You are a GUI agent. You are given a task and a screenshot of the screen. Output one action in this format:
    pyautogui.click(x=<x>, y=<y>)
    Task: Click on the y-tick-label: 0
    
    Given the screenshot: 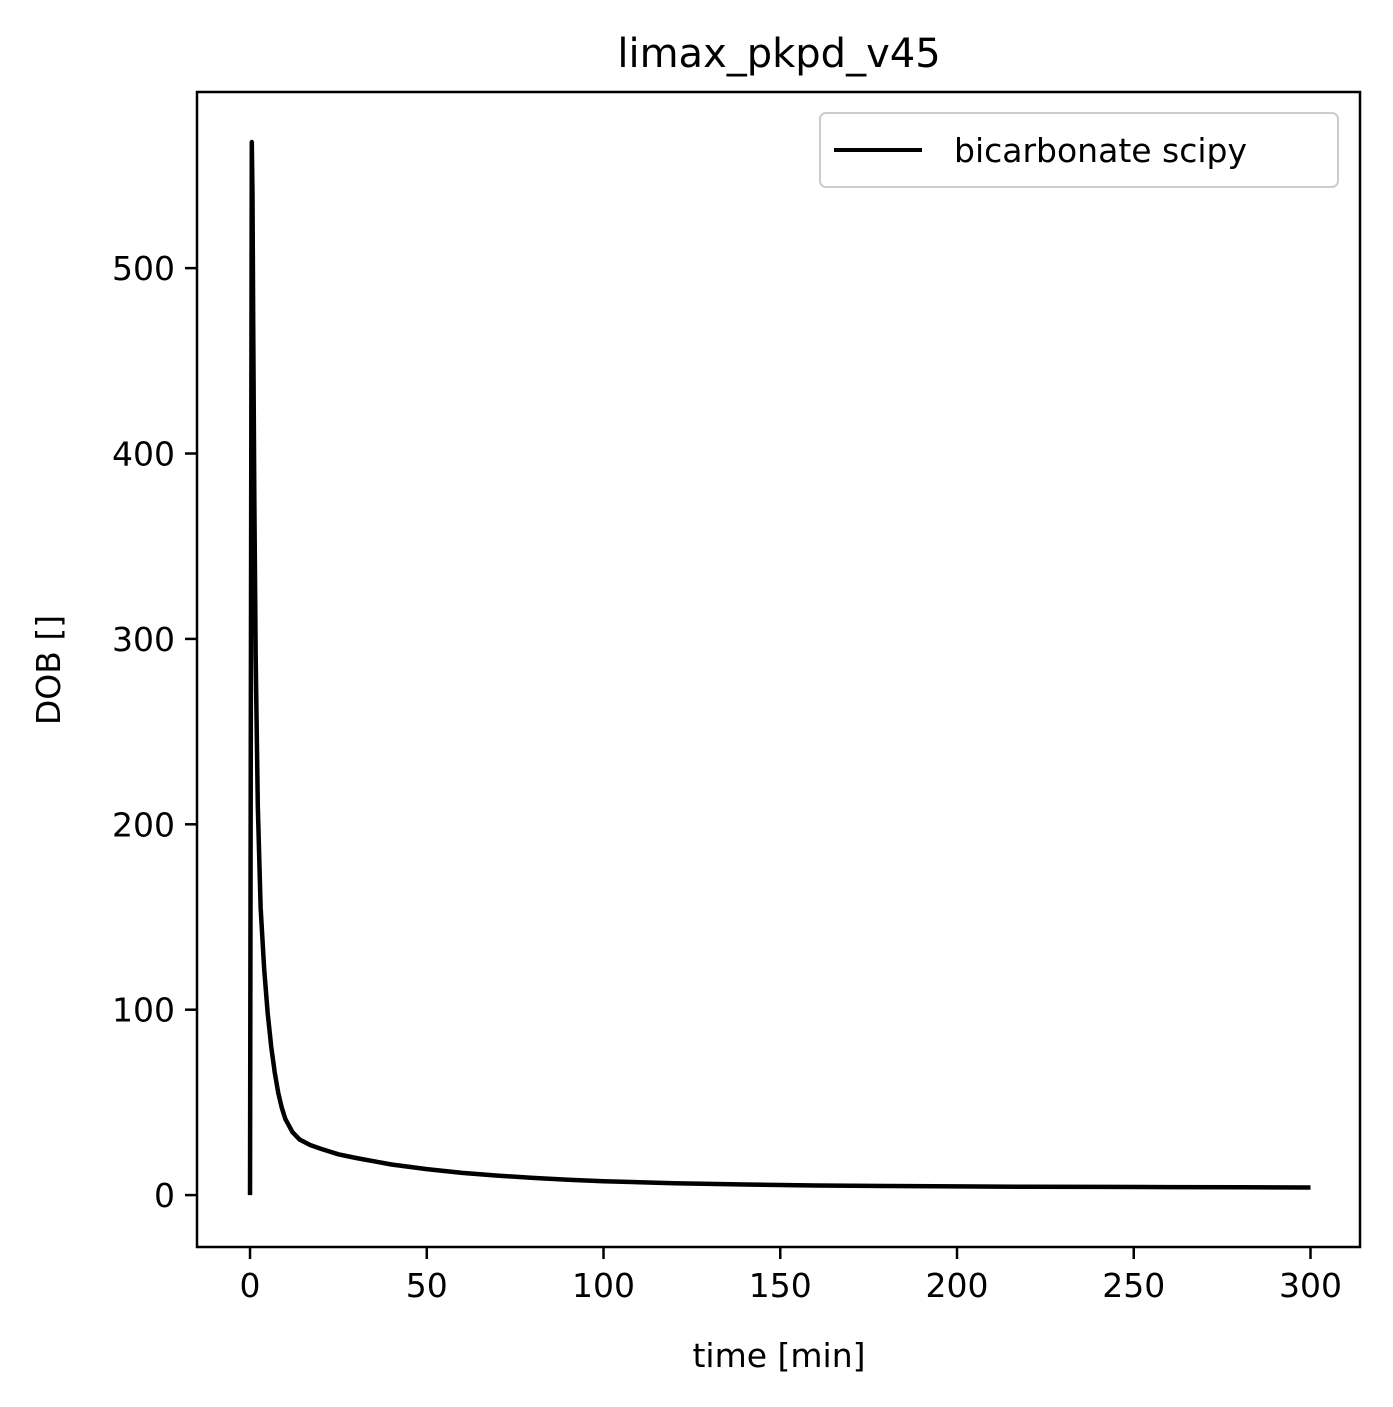 What is the action you would take?
    pyautogui.click(x=164, y=1195)
    